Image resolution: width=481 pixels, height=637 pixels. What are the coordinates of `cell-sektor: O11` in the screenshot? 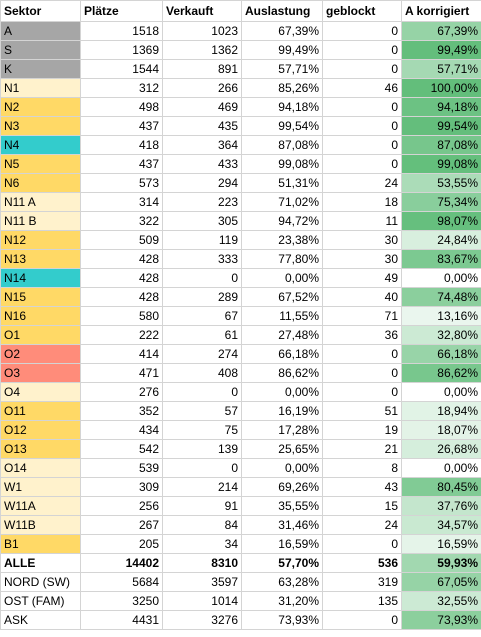 It's located at (40, 411).